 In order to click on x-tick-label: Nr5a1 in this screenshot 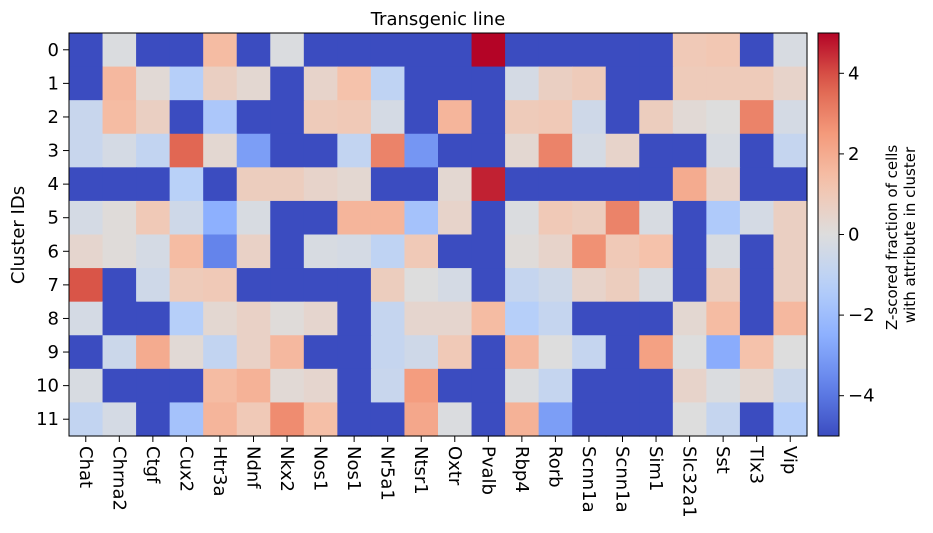, I will do `click(387, 473)`.